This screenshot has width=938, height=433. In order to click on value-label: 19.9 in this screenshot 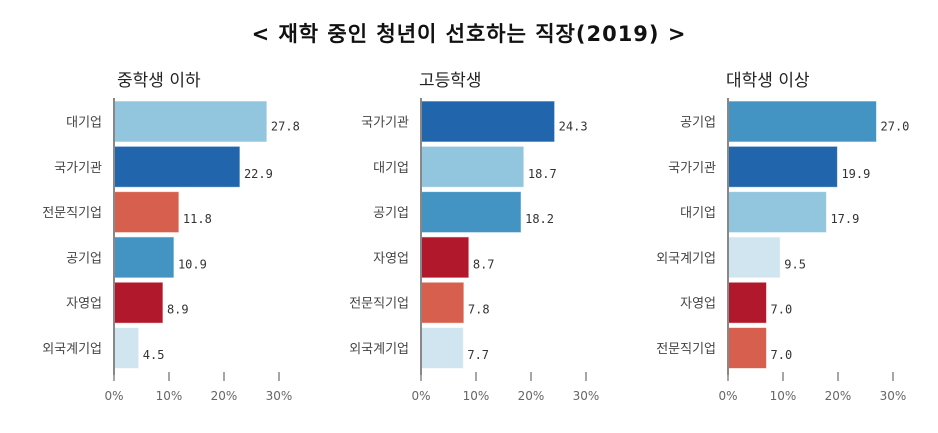, I will do `click(855, 174)`.